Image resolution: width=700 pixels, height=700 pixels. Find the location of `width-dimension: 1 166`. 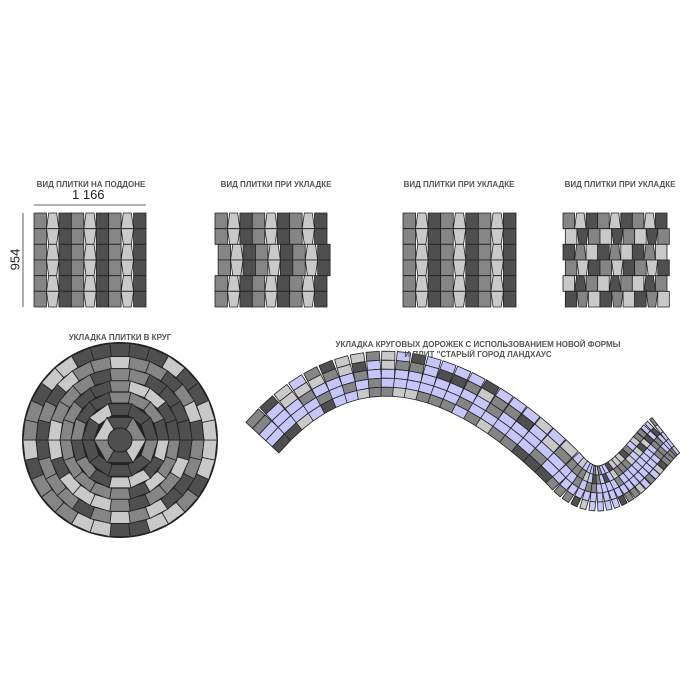

width-dimension: 1 166 is located at coordinates (88, 194).